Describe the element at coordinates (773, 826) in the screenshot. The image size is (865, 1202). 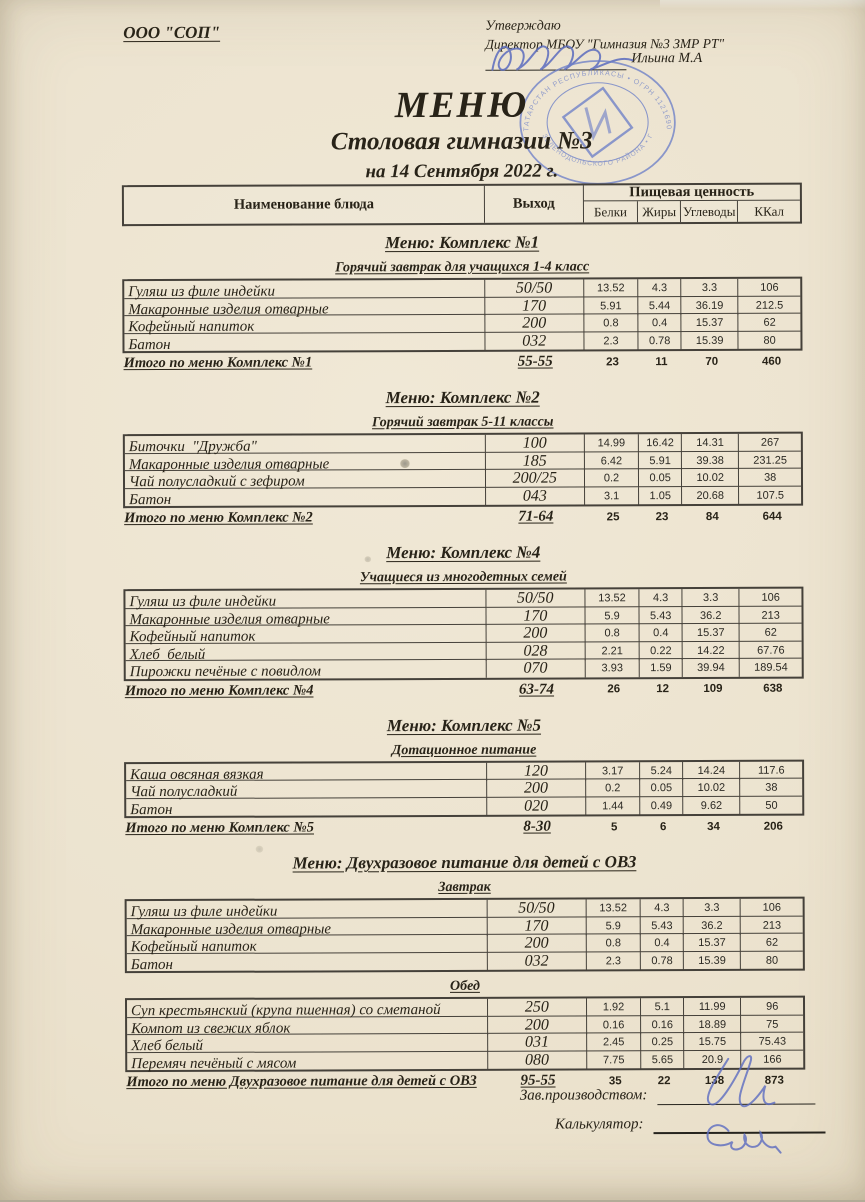
I see `total-nutrition: 206` at that location.